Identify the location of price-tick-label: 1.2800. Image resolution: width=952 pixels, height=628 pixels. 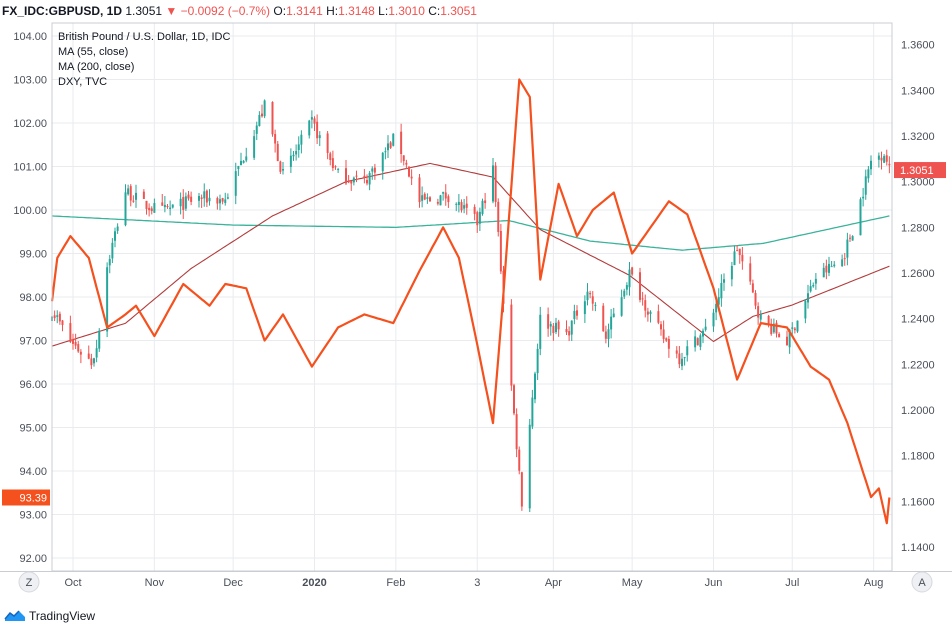
(918, 228).